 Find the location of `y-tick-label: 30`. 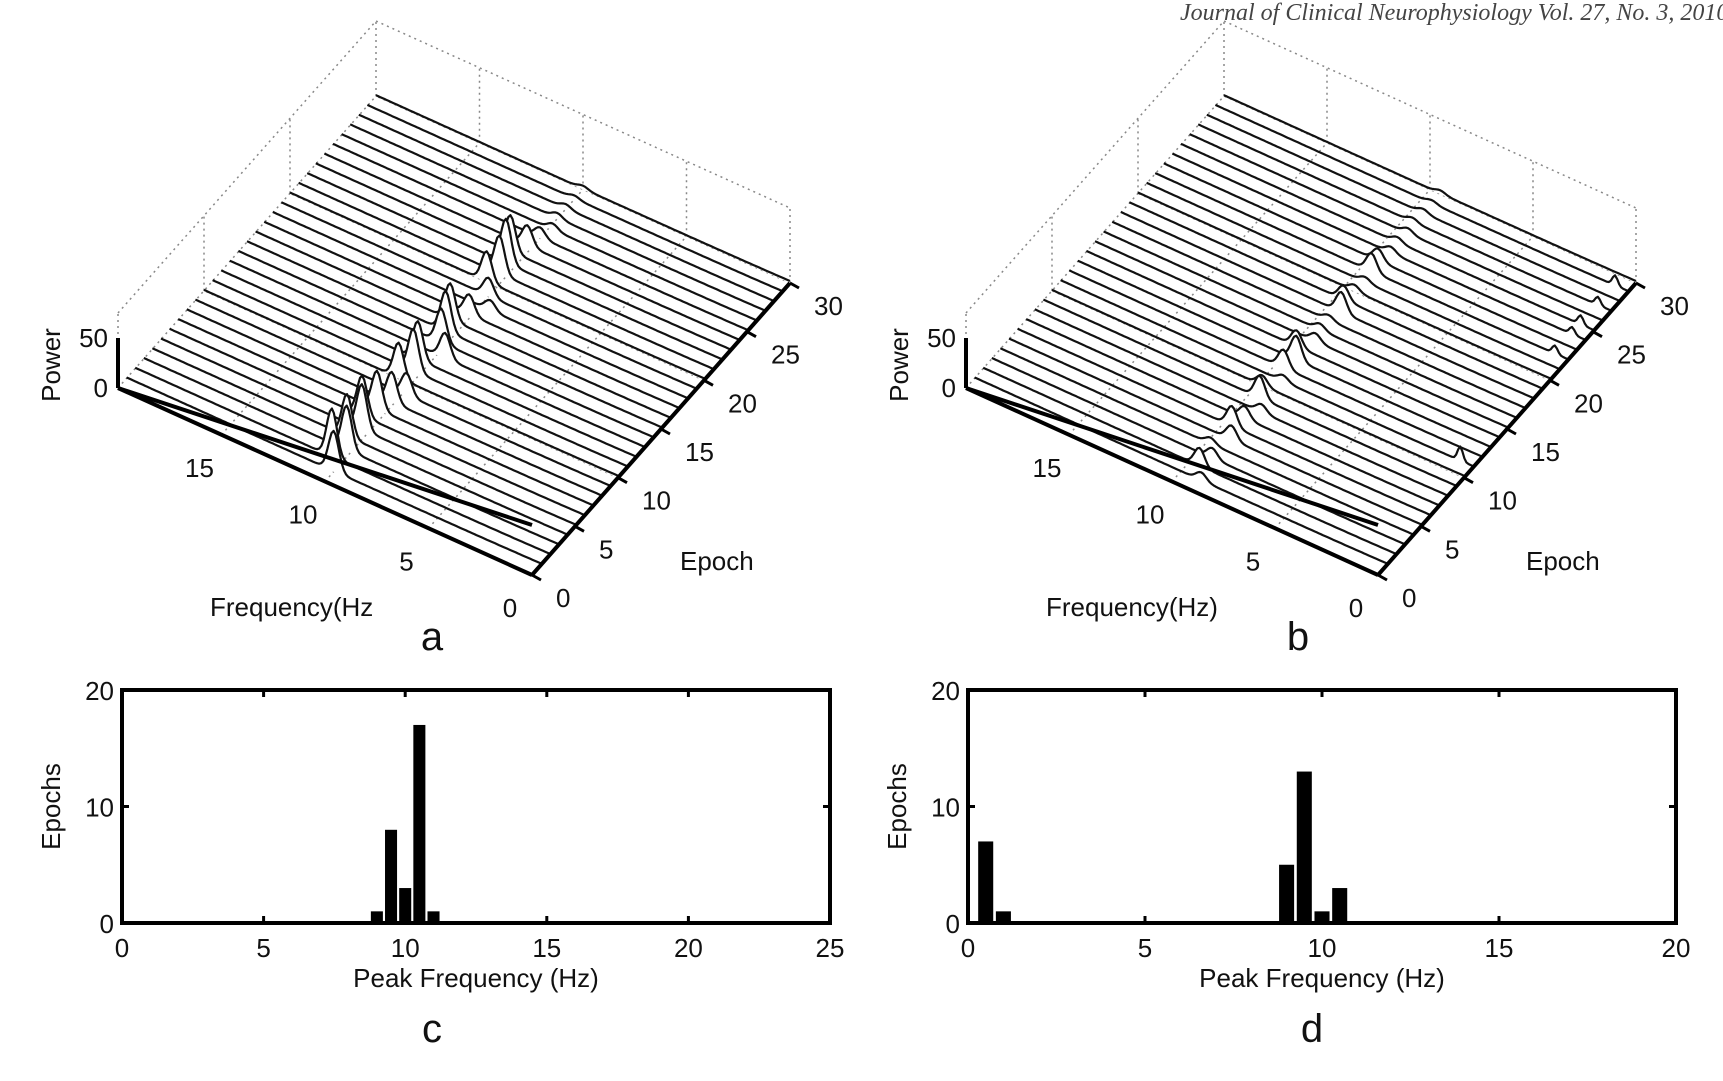

y-tick-label: 30 is located at coordinates (828, 306).